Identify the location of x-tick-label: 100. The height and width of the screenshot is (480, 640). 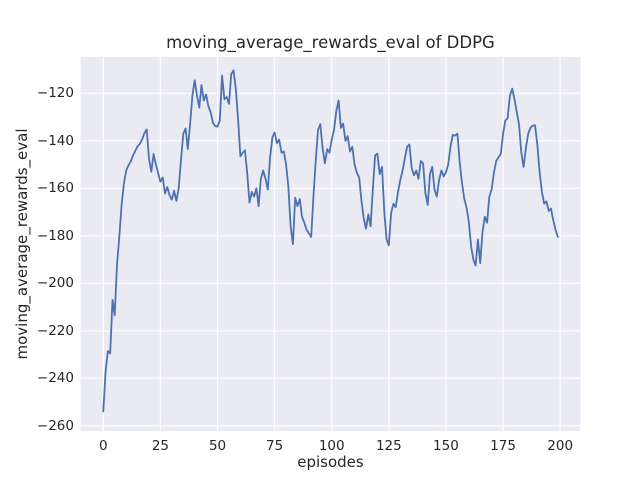
(331, 446).